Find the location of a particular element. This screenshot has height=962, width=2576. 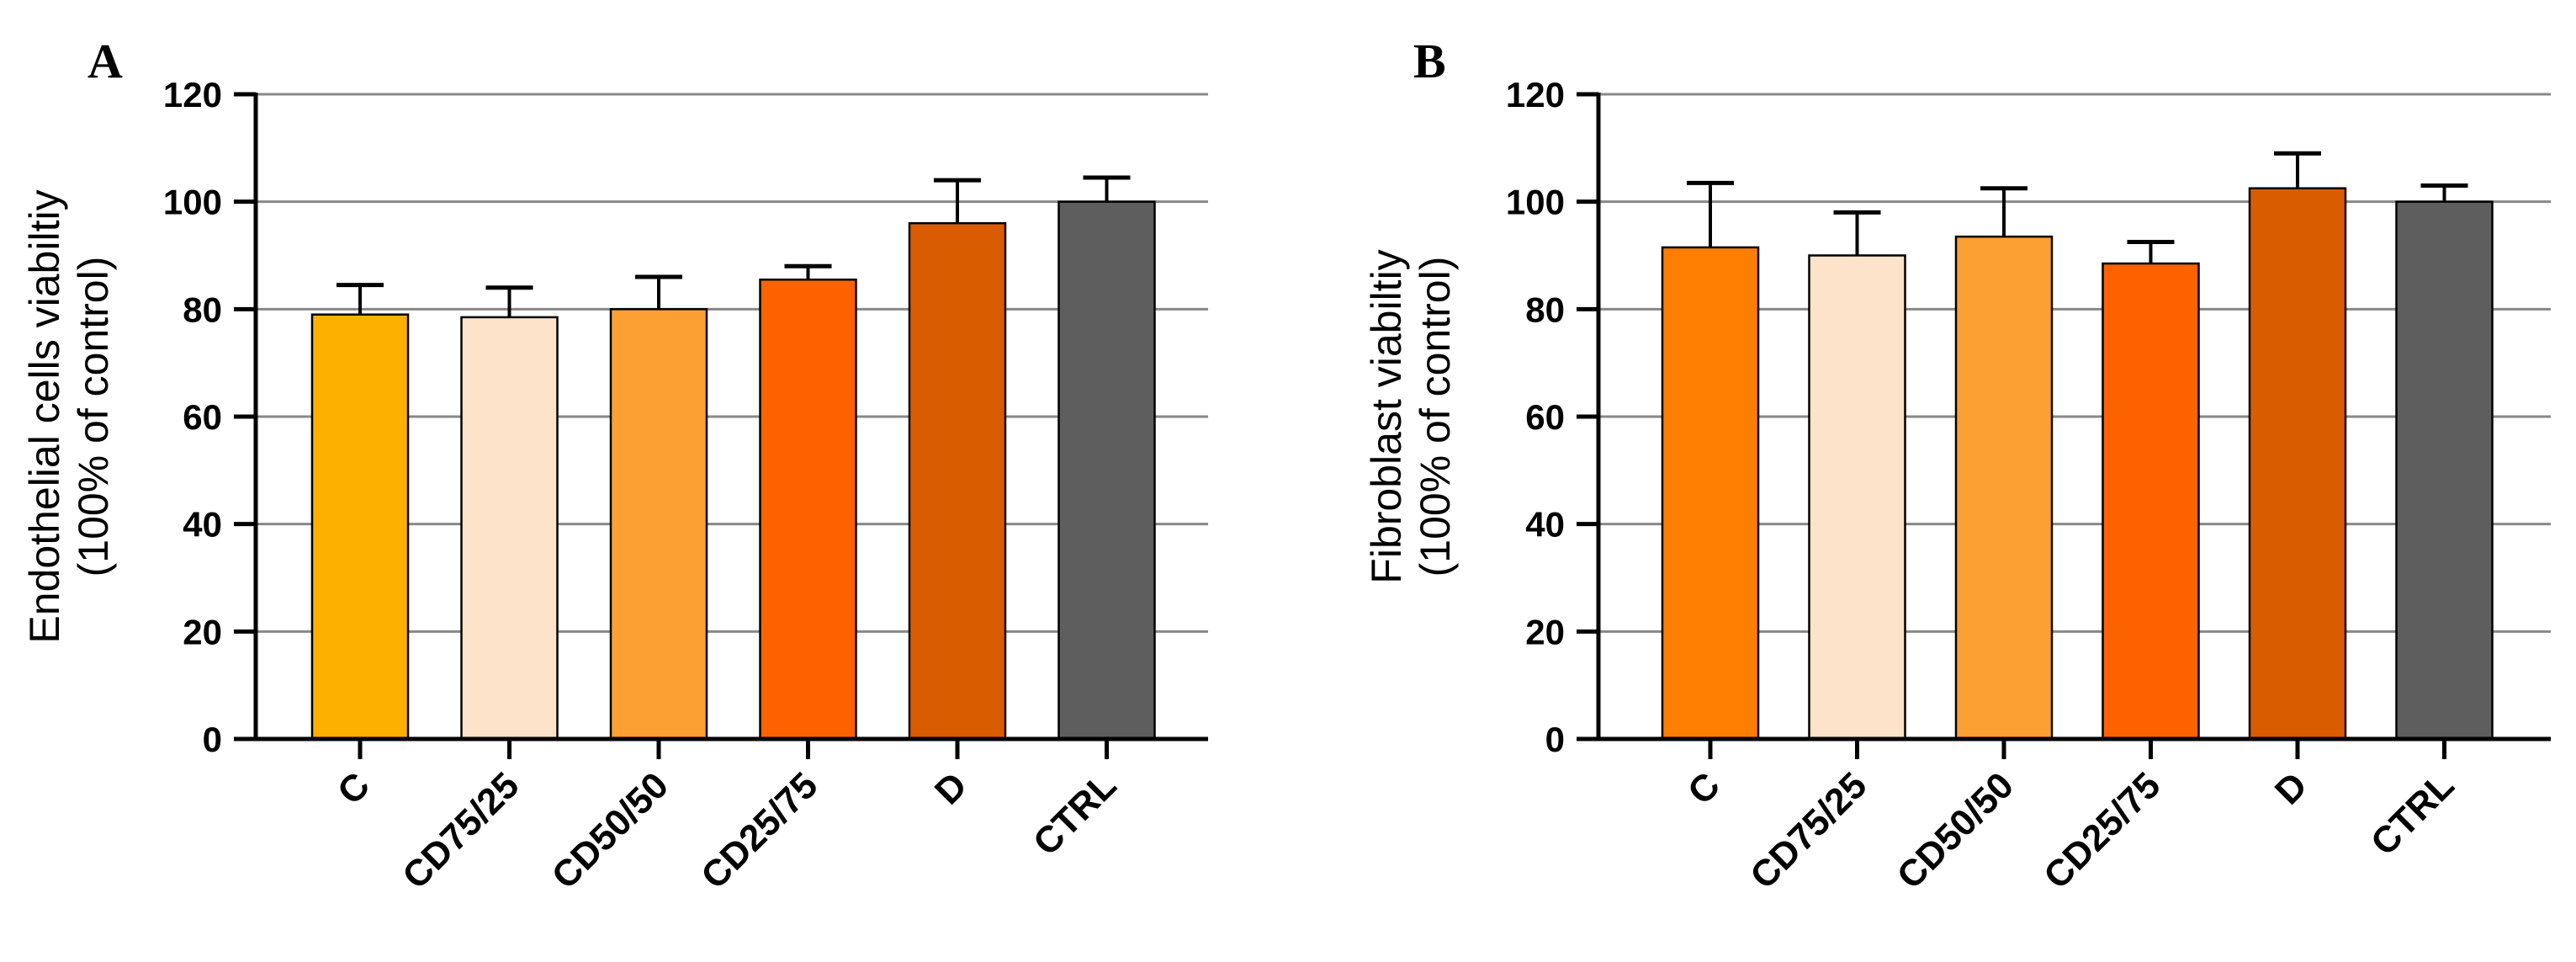

y-axis-title: Fibroblast viabiltiy(100% of control) is located at coordinates (1411, 416).